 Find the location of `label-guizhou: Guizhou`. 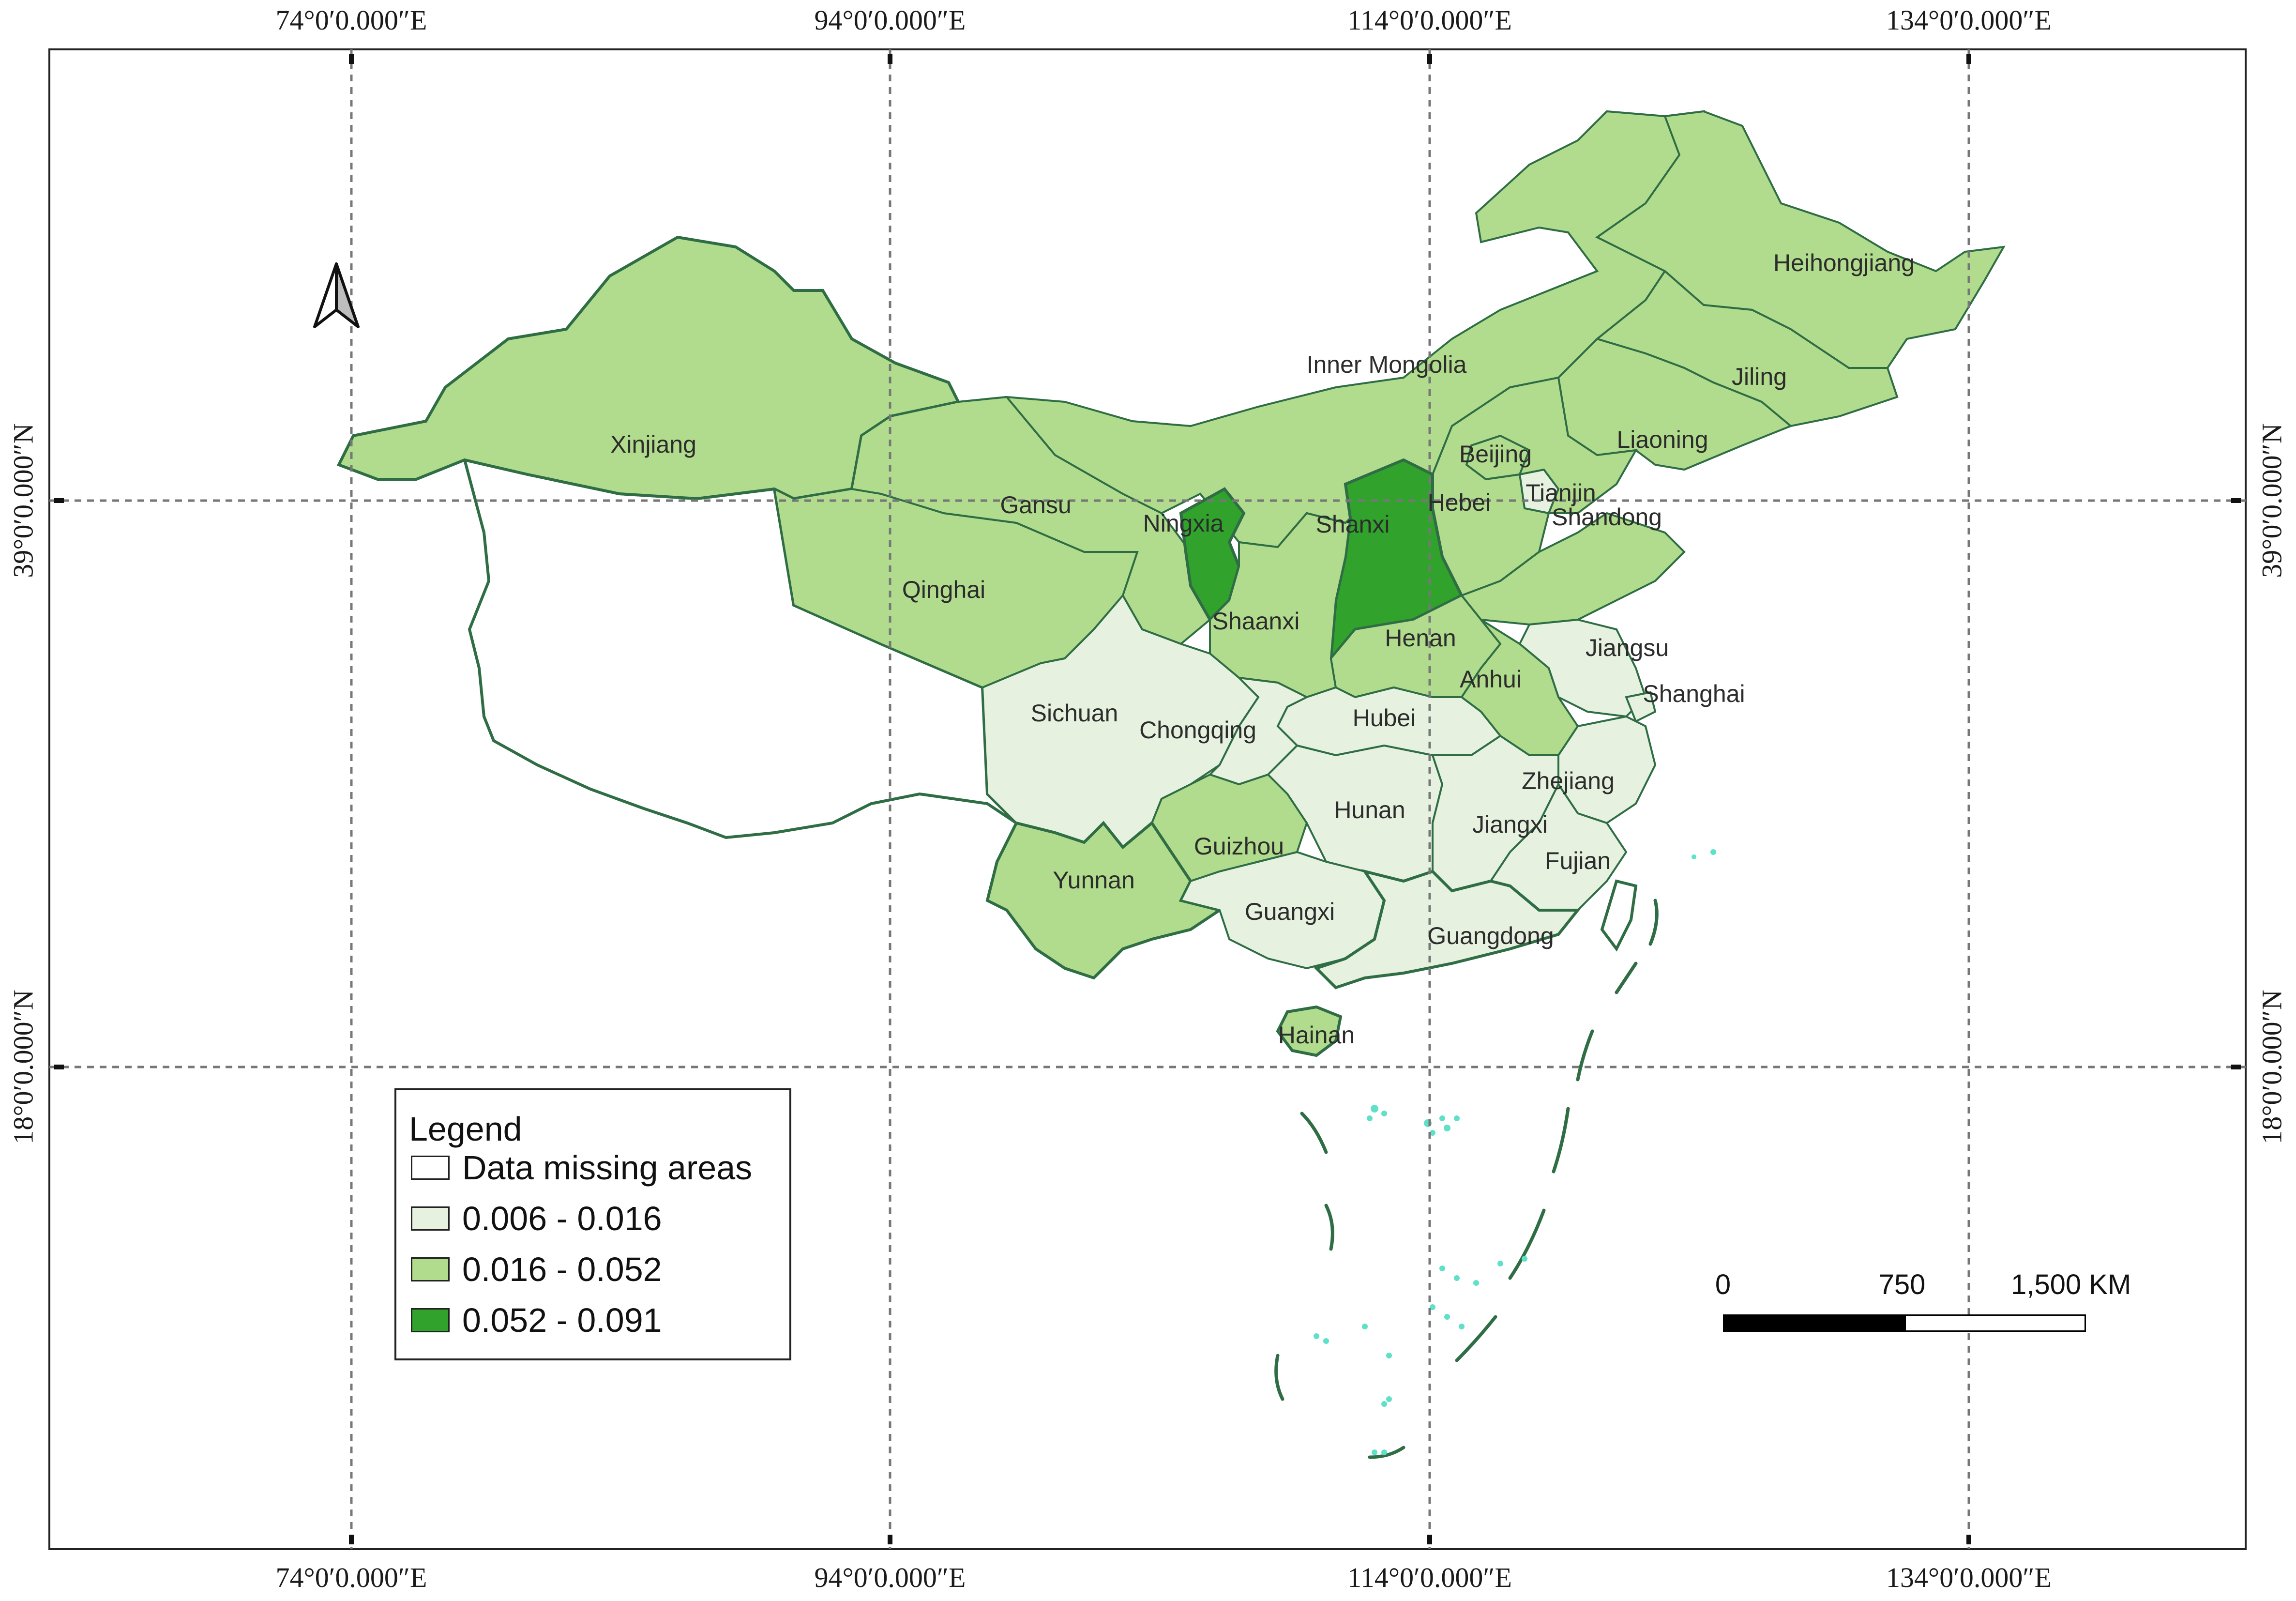

label-guizhou: Guizhou is located at coordinates (1239, 846).